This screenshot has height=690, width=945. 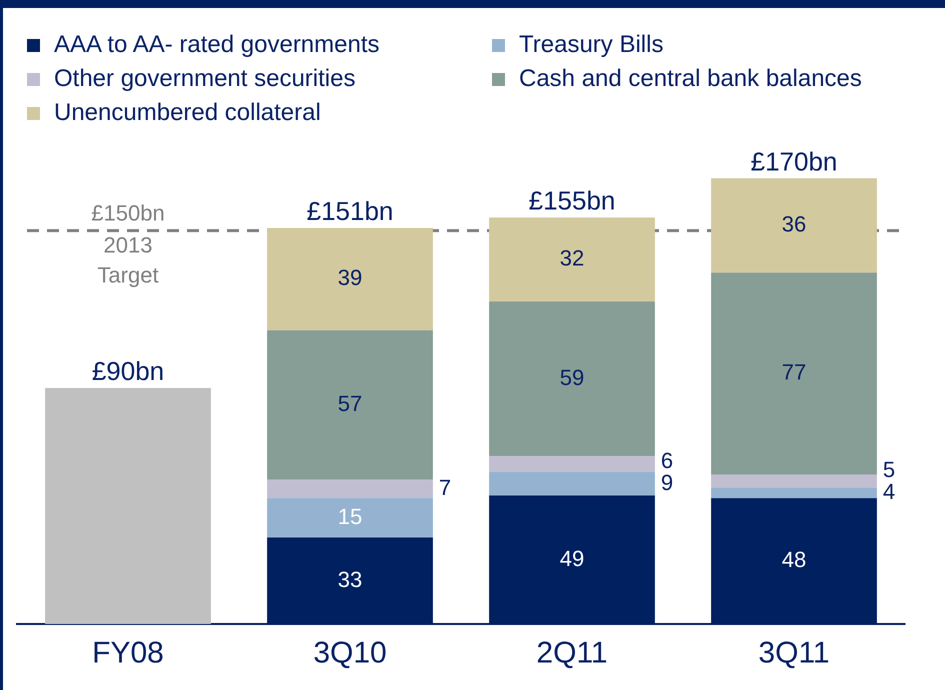 What do you see at coordinates (572, 558) in the screenshot?
I see `data-label: 49` at bounding box center [572, 558].